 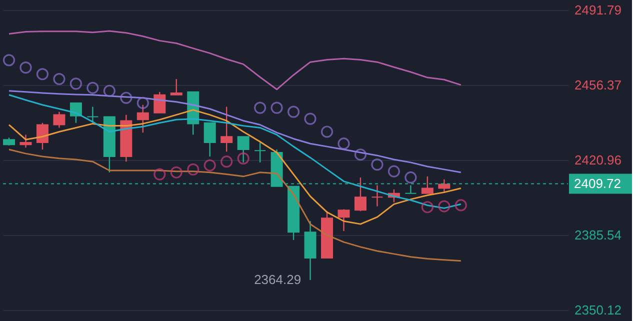 What do you see at coordinates (598, 10) in the screenshot?
I see `y-tick-label: 2491.79` at bounding box center [598, 10].